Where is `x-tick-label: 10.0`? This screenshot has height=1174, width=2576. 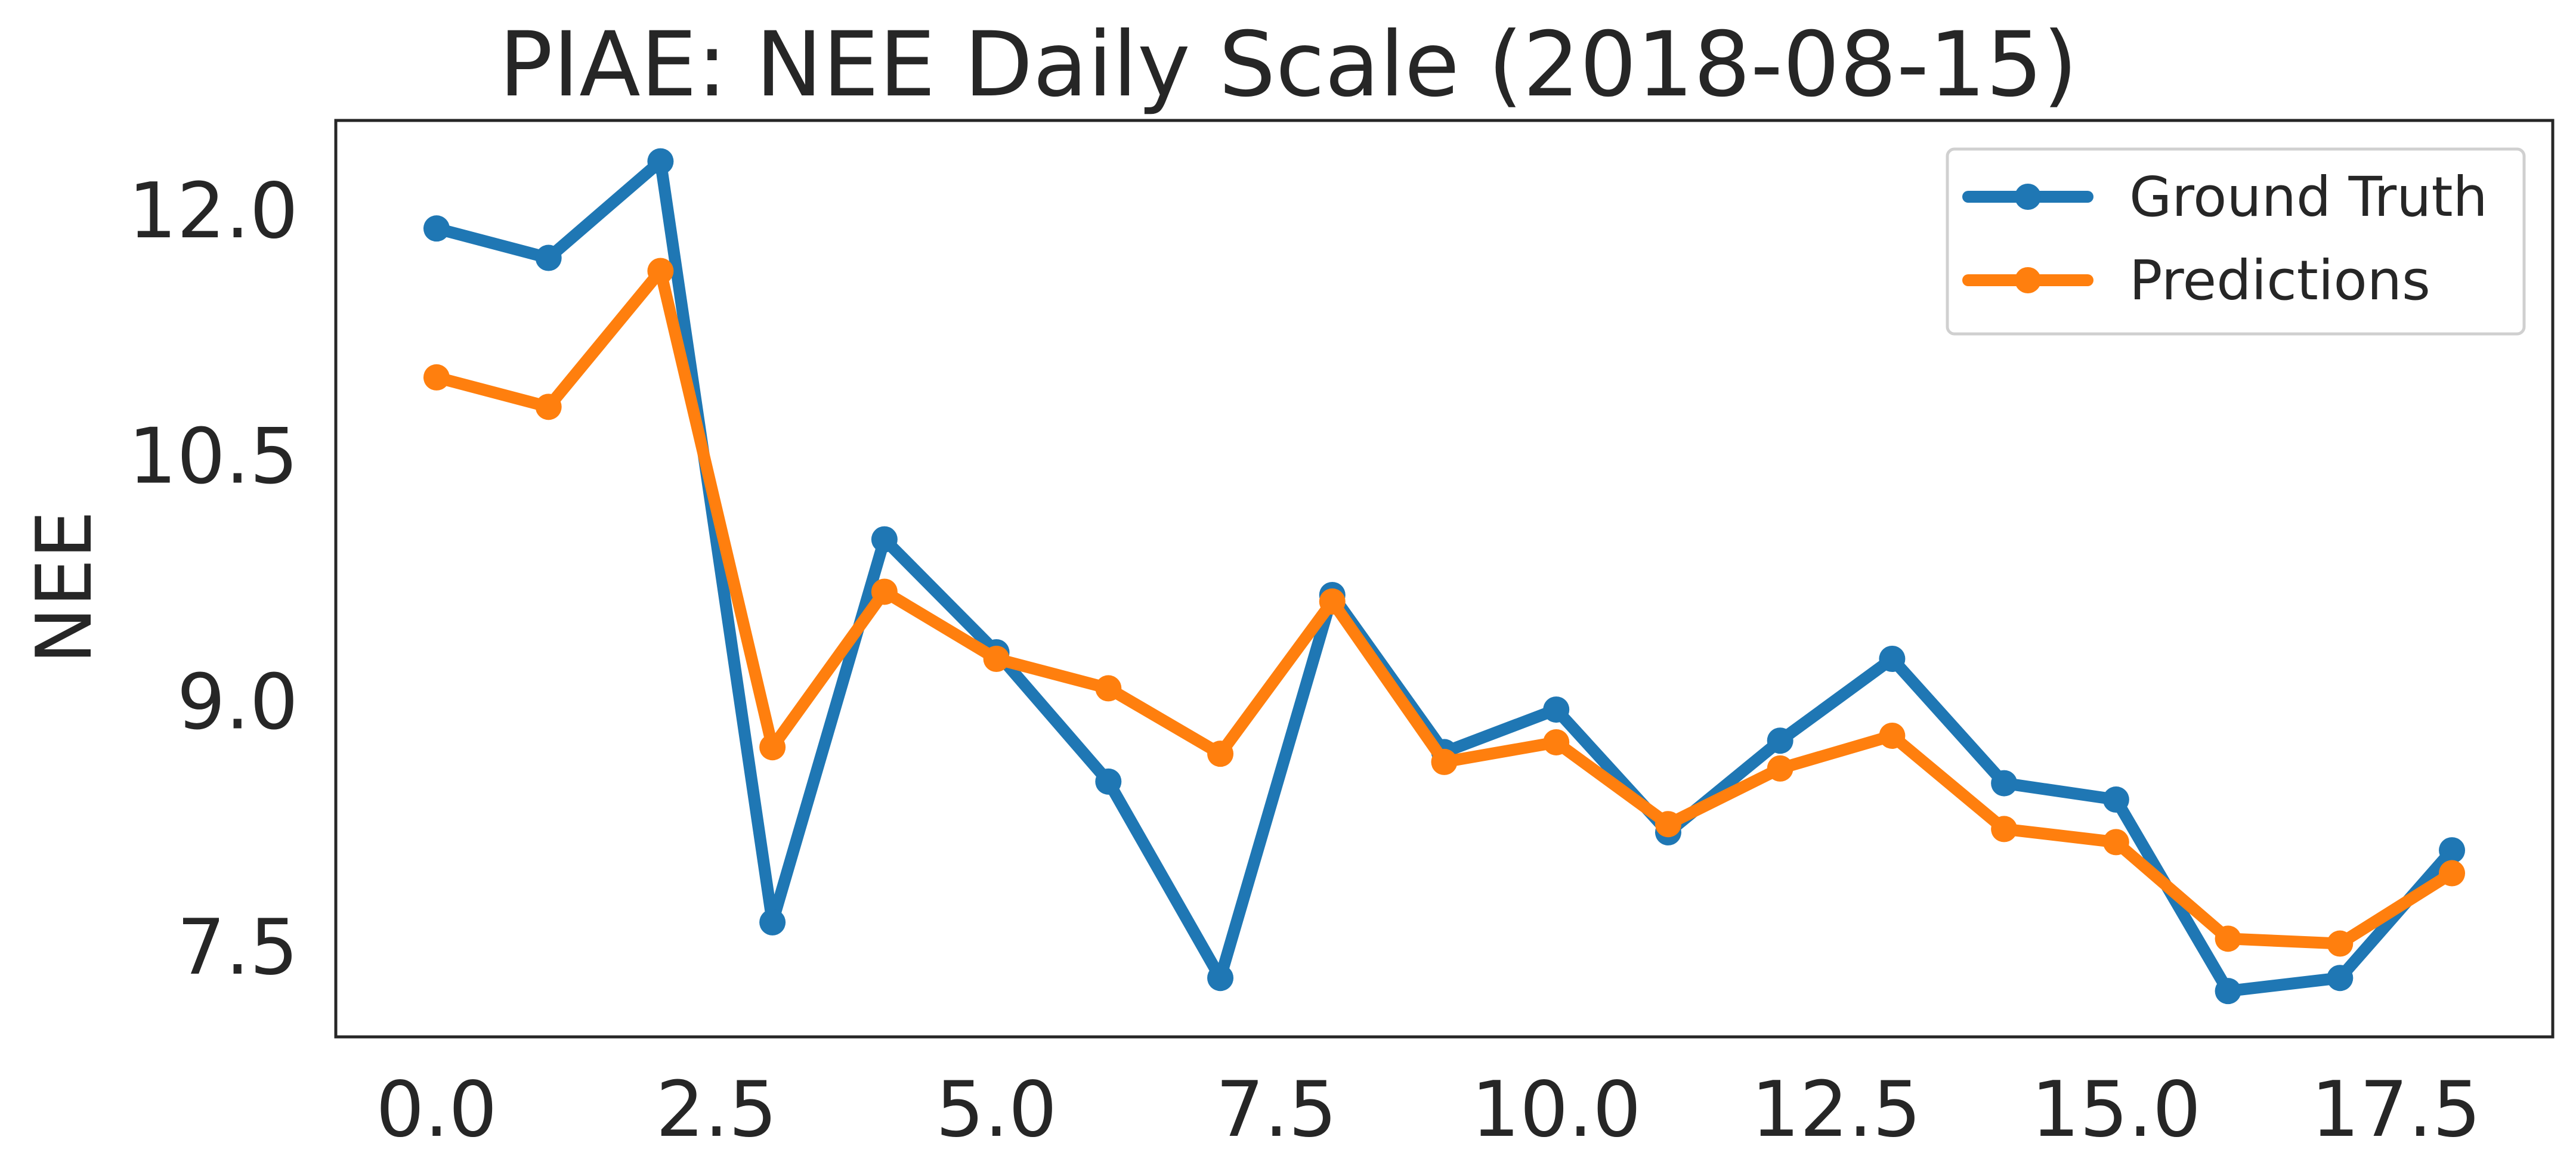
x-tick-label: 10.0 is located at coordinates (1556, 1109).